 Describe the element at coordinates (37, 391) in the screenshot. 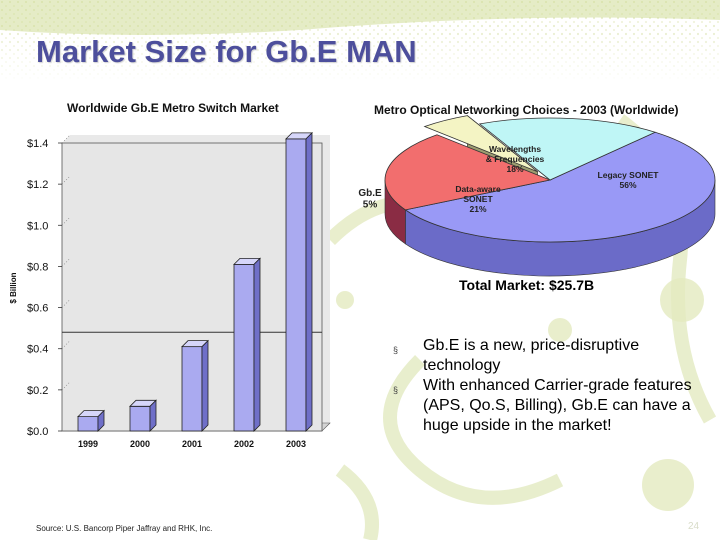

I see `y-tick-label: $0.2` at that location.